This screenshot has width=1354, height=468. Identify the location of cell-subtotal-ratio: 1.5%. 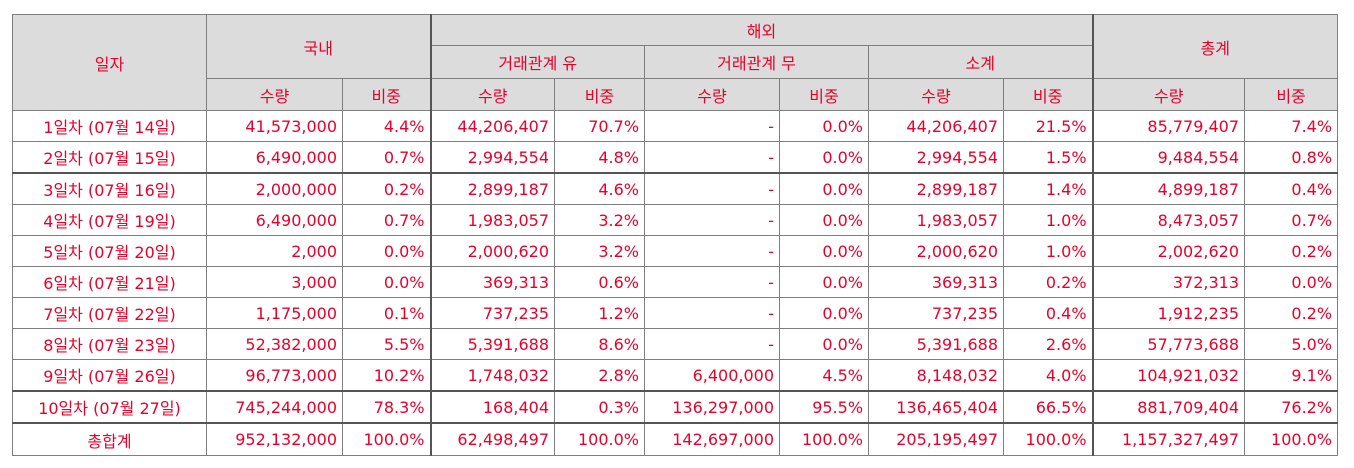
(1048, 157).